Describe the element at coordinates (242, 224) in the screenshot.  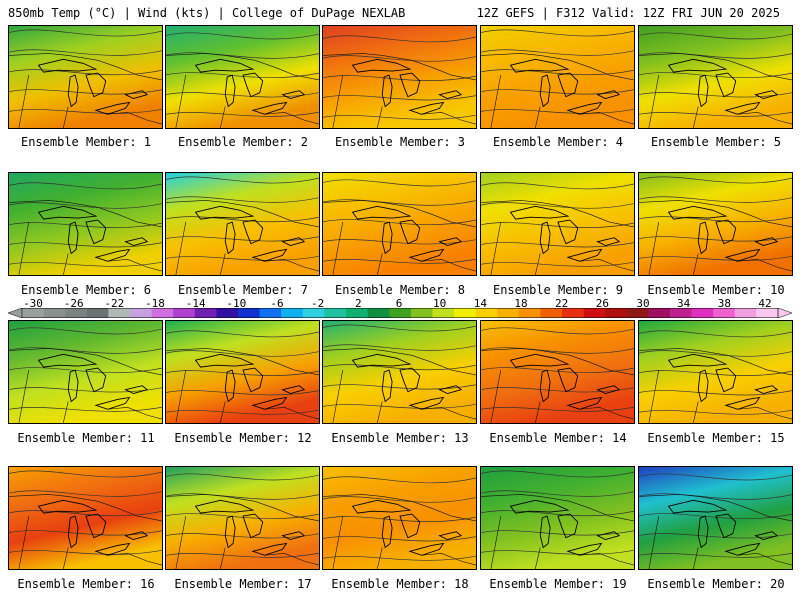
I see `temperature-field` at that location.